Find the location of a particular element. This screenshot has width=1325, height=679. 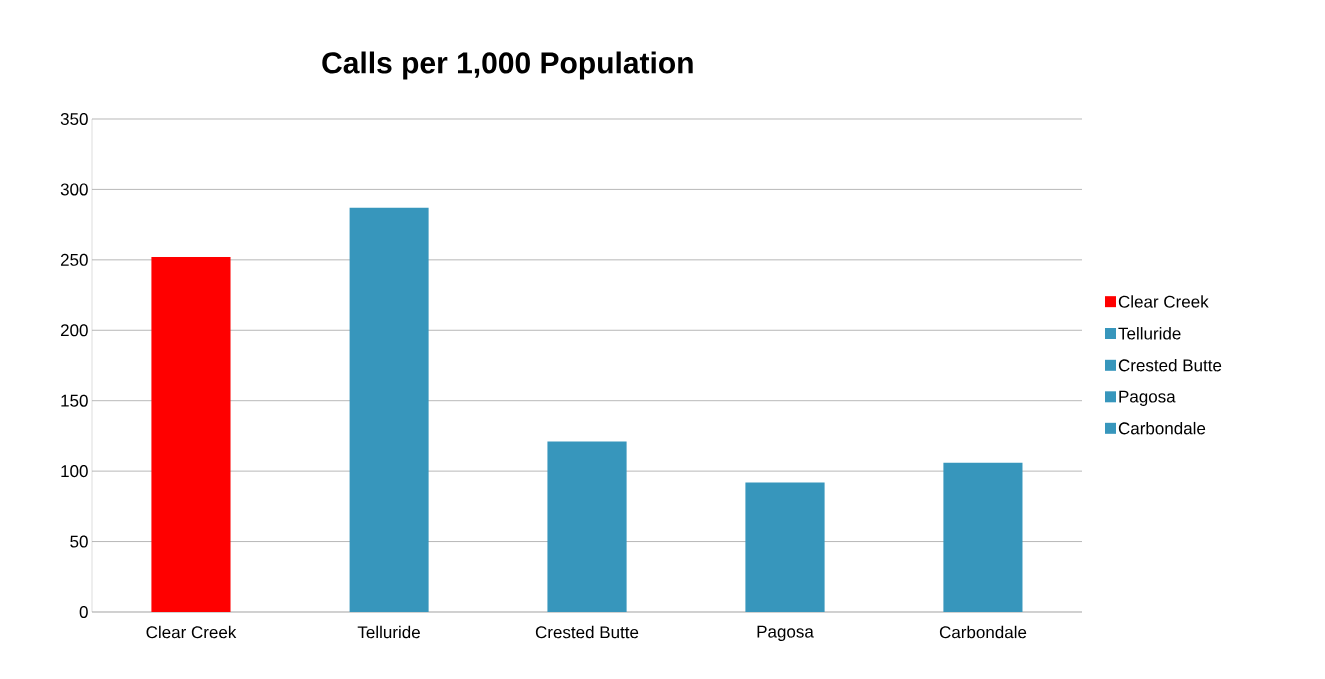

y-tick-label: 250 is located at coordinates (74, 259).